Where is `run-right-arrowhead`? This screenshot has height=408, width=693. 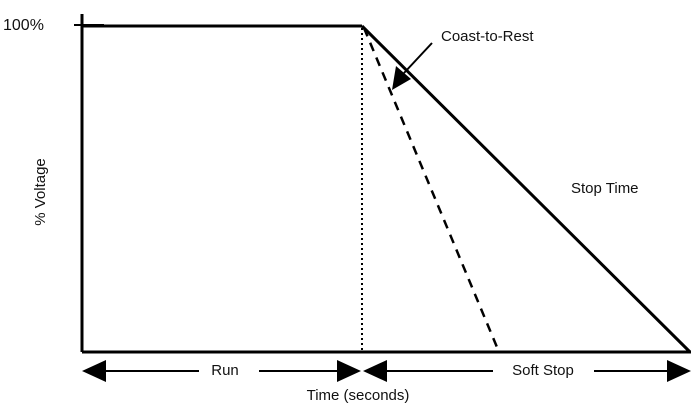
run-right-arrowhead is located at coordinates (349, 371).